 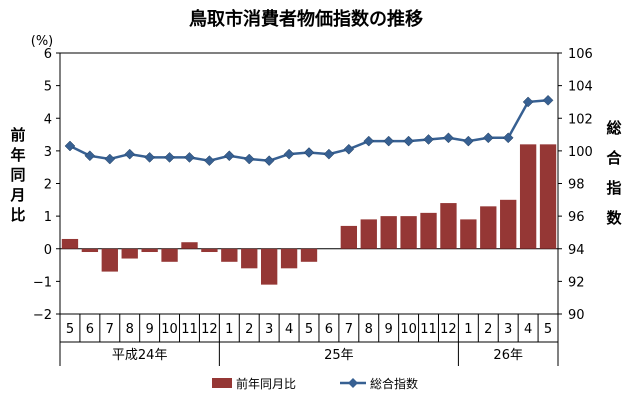 I want to click on y-left-title-char: 比, so click(x=17, y=215).